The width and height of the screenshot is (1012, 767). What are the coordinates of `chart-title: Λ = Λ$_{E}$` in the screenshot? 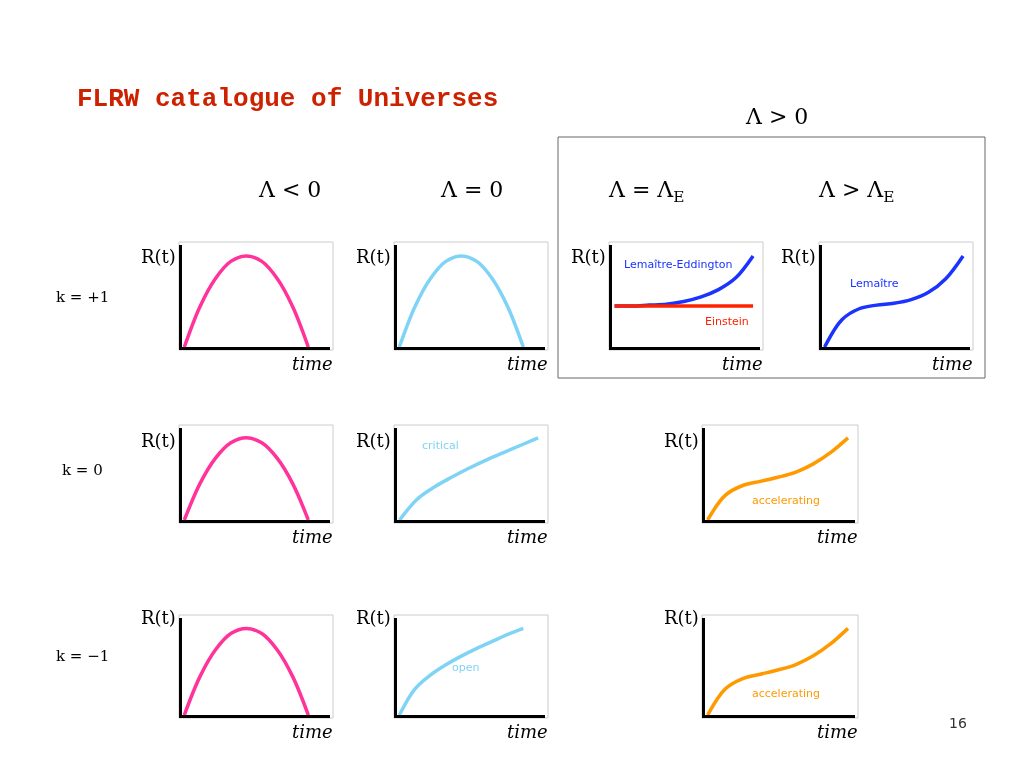 It's located at (646, 191).